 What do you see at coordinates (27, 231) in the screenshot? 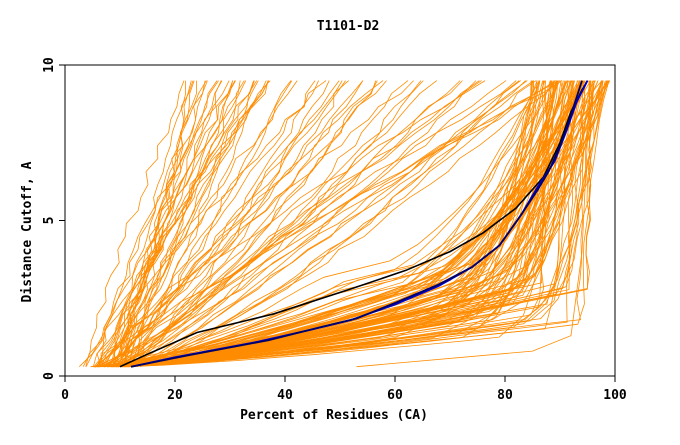
I see `y-axis-label: Distance Cutoff, A` at bounding box center [27, 231].